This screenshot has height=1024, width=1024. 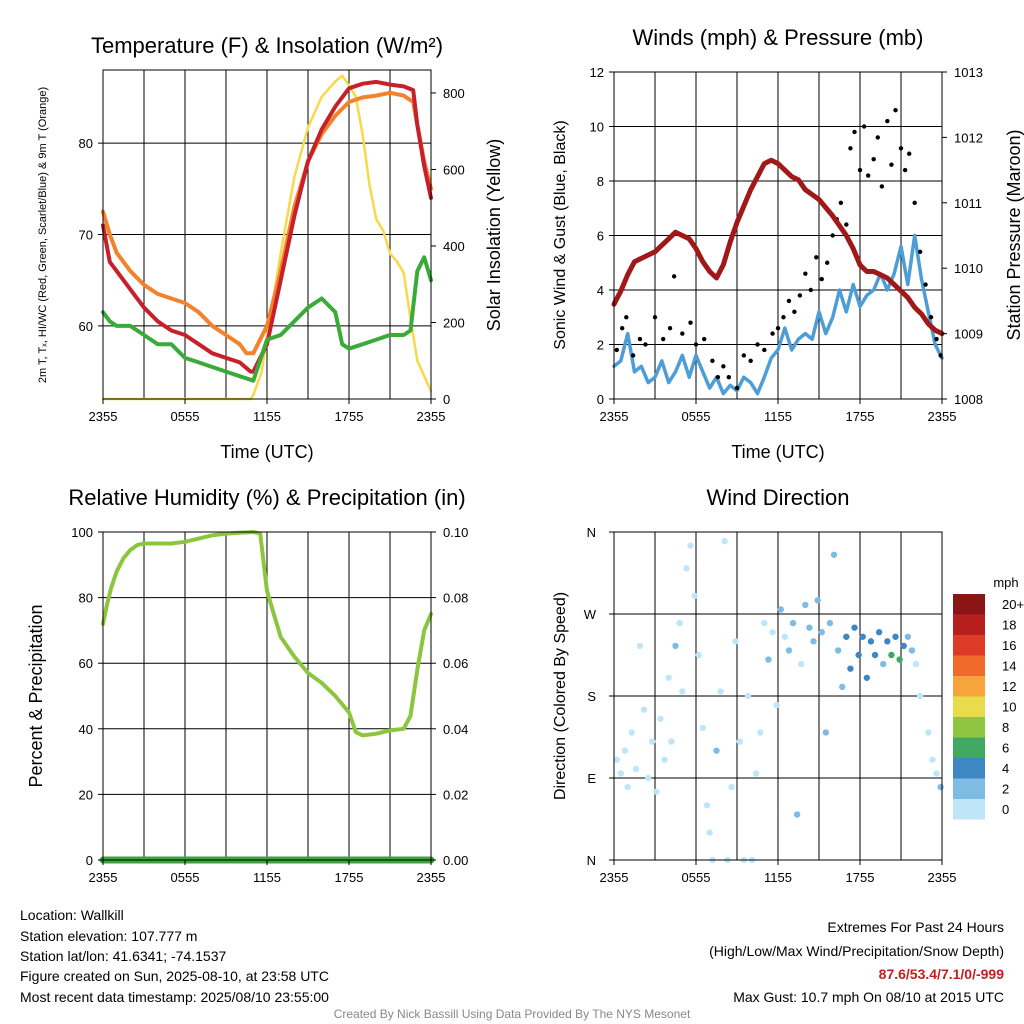 I want to click on x-tick-label: 1155, so click(x=267, y=416).